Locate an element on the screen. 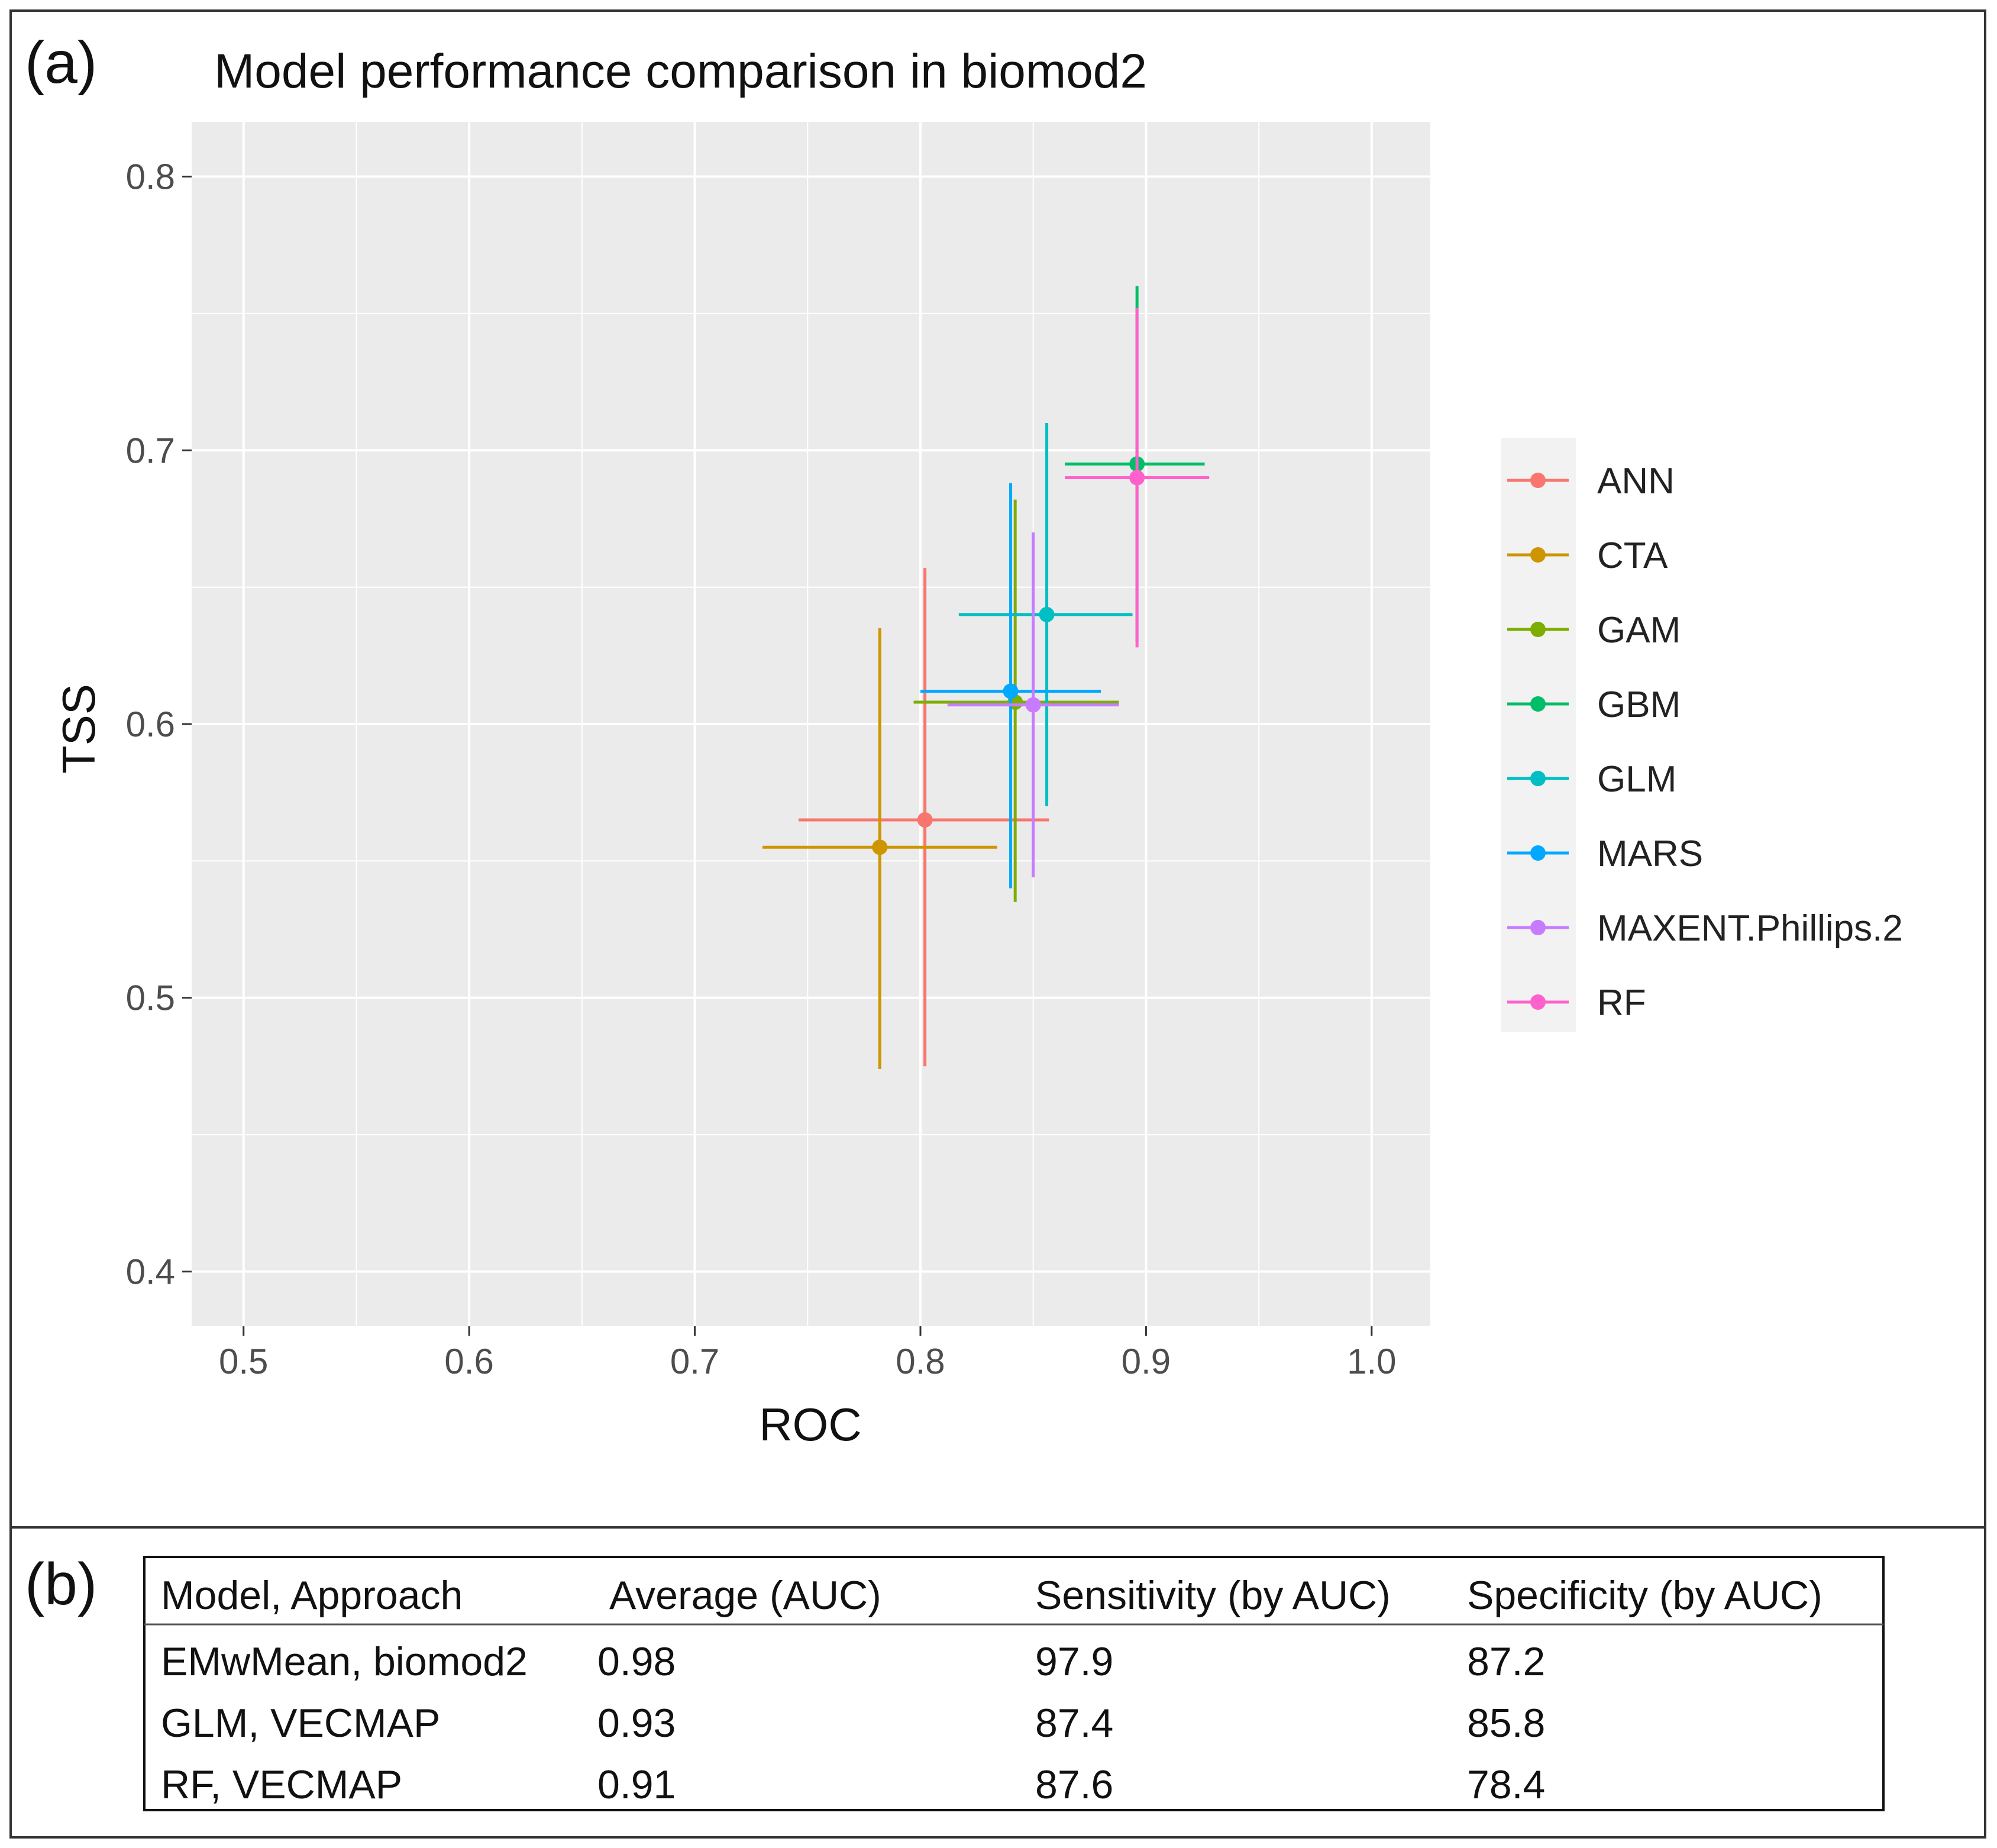 The height and width of the screenshot is (1848, 1997). y-tick-label: 0.6 is located at coordinates (150, 724).